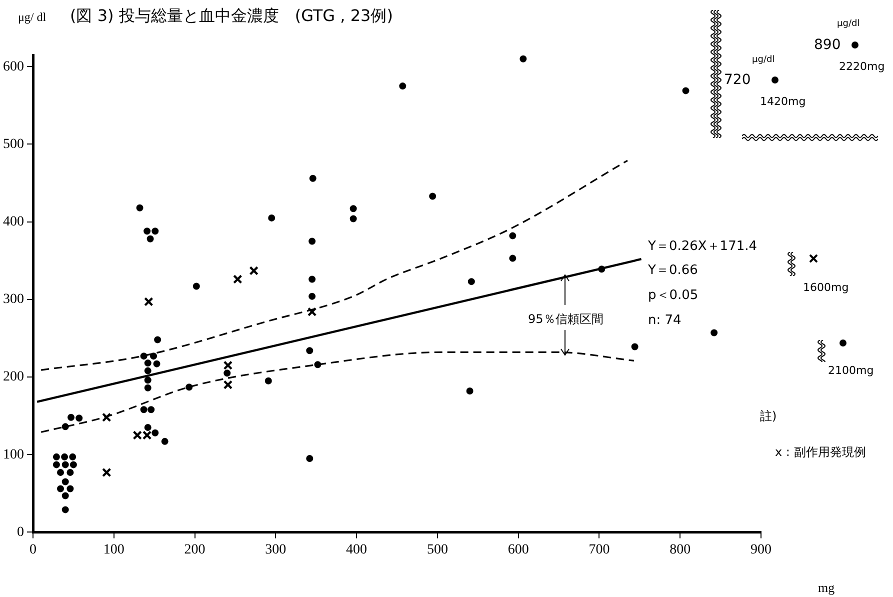 The width and height of the screenshot is (893, 597). What do you see at coordinates (848, 24) in the screenshot?
I see `text: μg/dl` at bounding box center [848, 24].